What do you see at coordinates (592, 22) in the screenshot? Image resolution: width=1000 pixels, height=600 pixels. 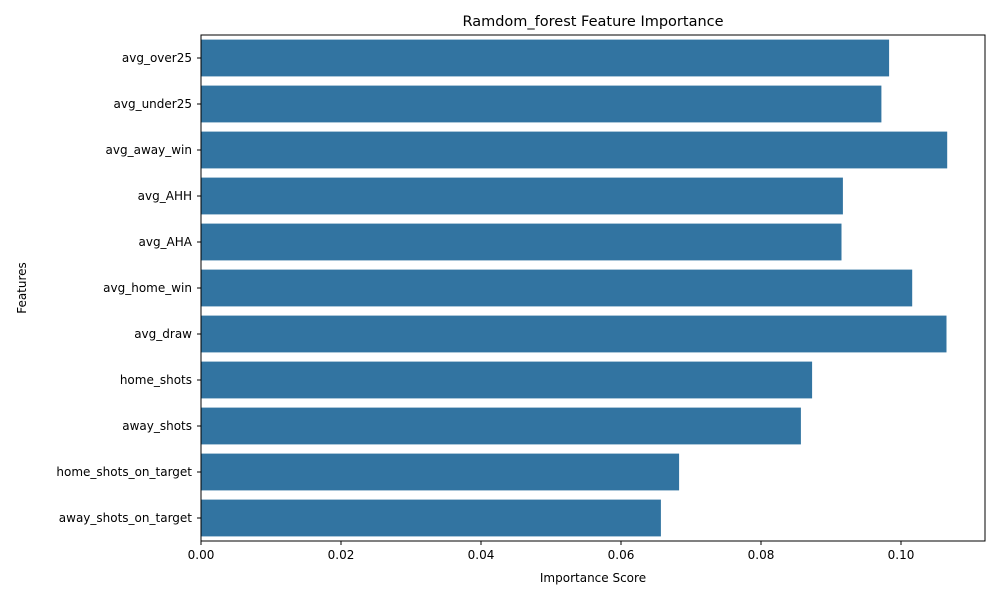 I see `chart-title: Ramdom_forest Feature Importance` at bounding box center [592, 22].